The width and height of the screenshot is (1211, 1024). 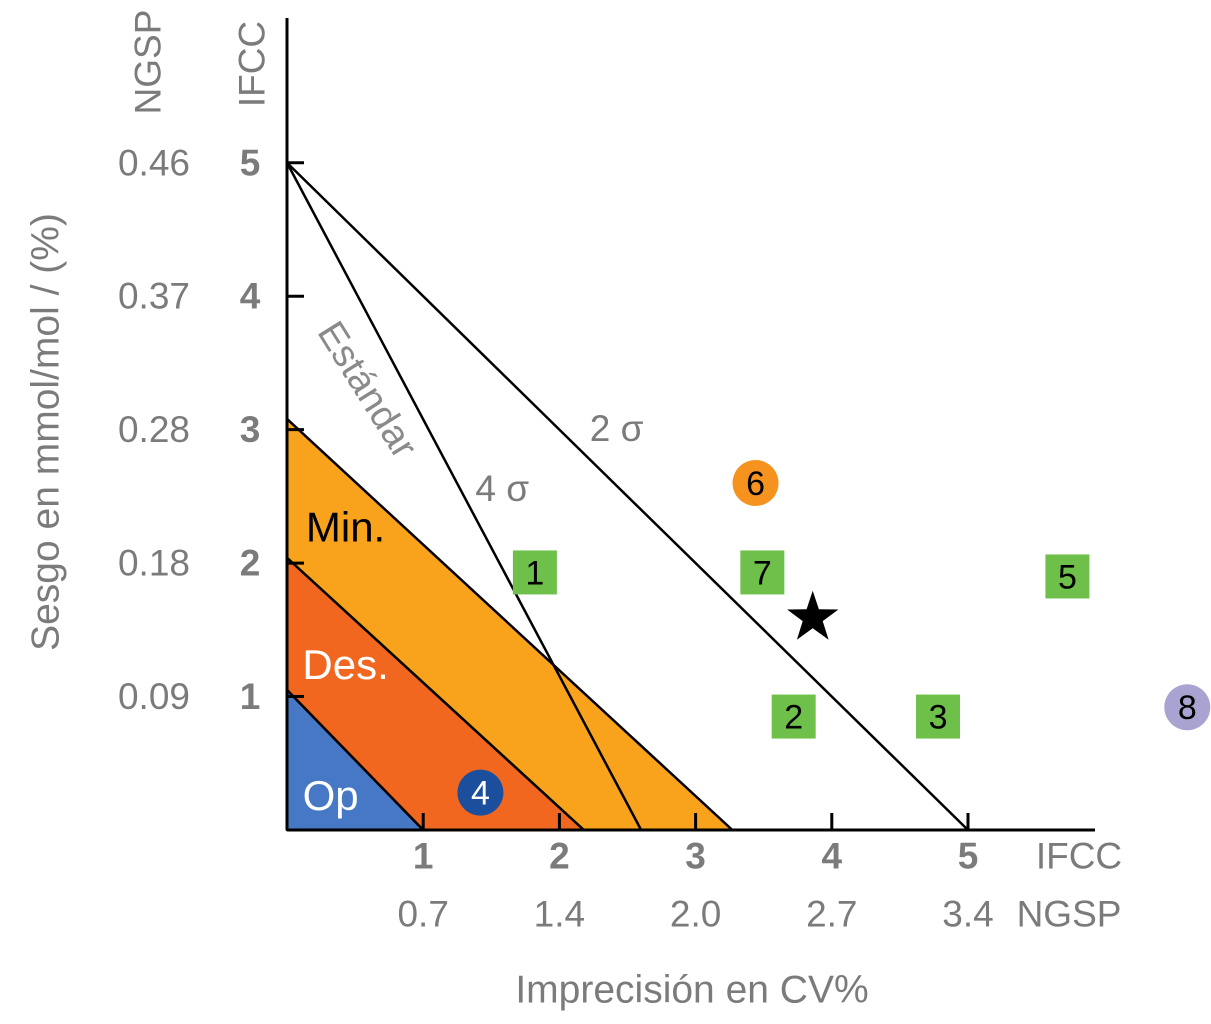 I want to click on x-tick-label-ifcc-5: 5, so click(x=968, y=856).